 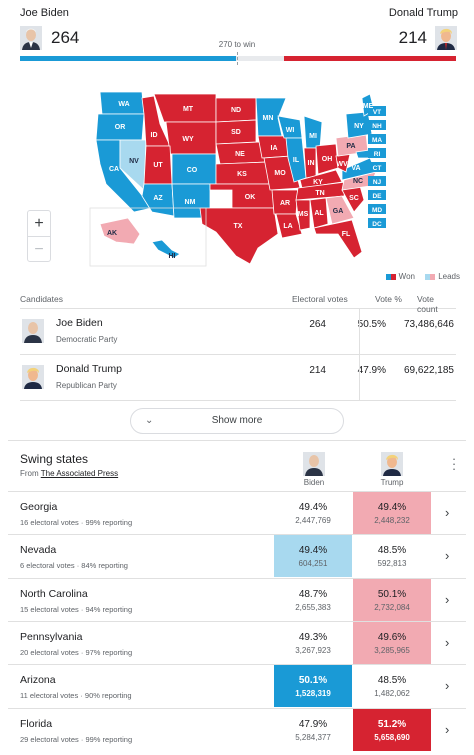 I want to click on label-OK: OK, so click(x=250, y=197).